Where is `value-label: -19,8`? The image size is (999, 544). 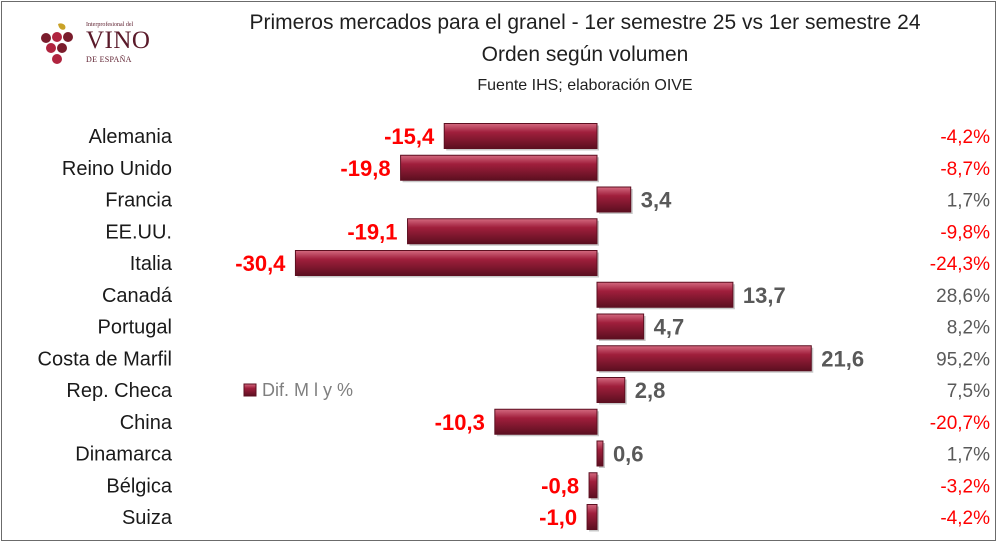 value-label: -19,8 is located at coordinates (365, 168).